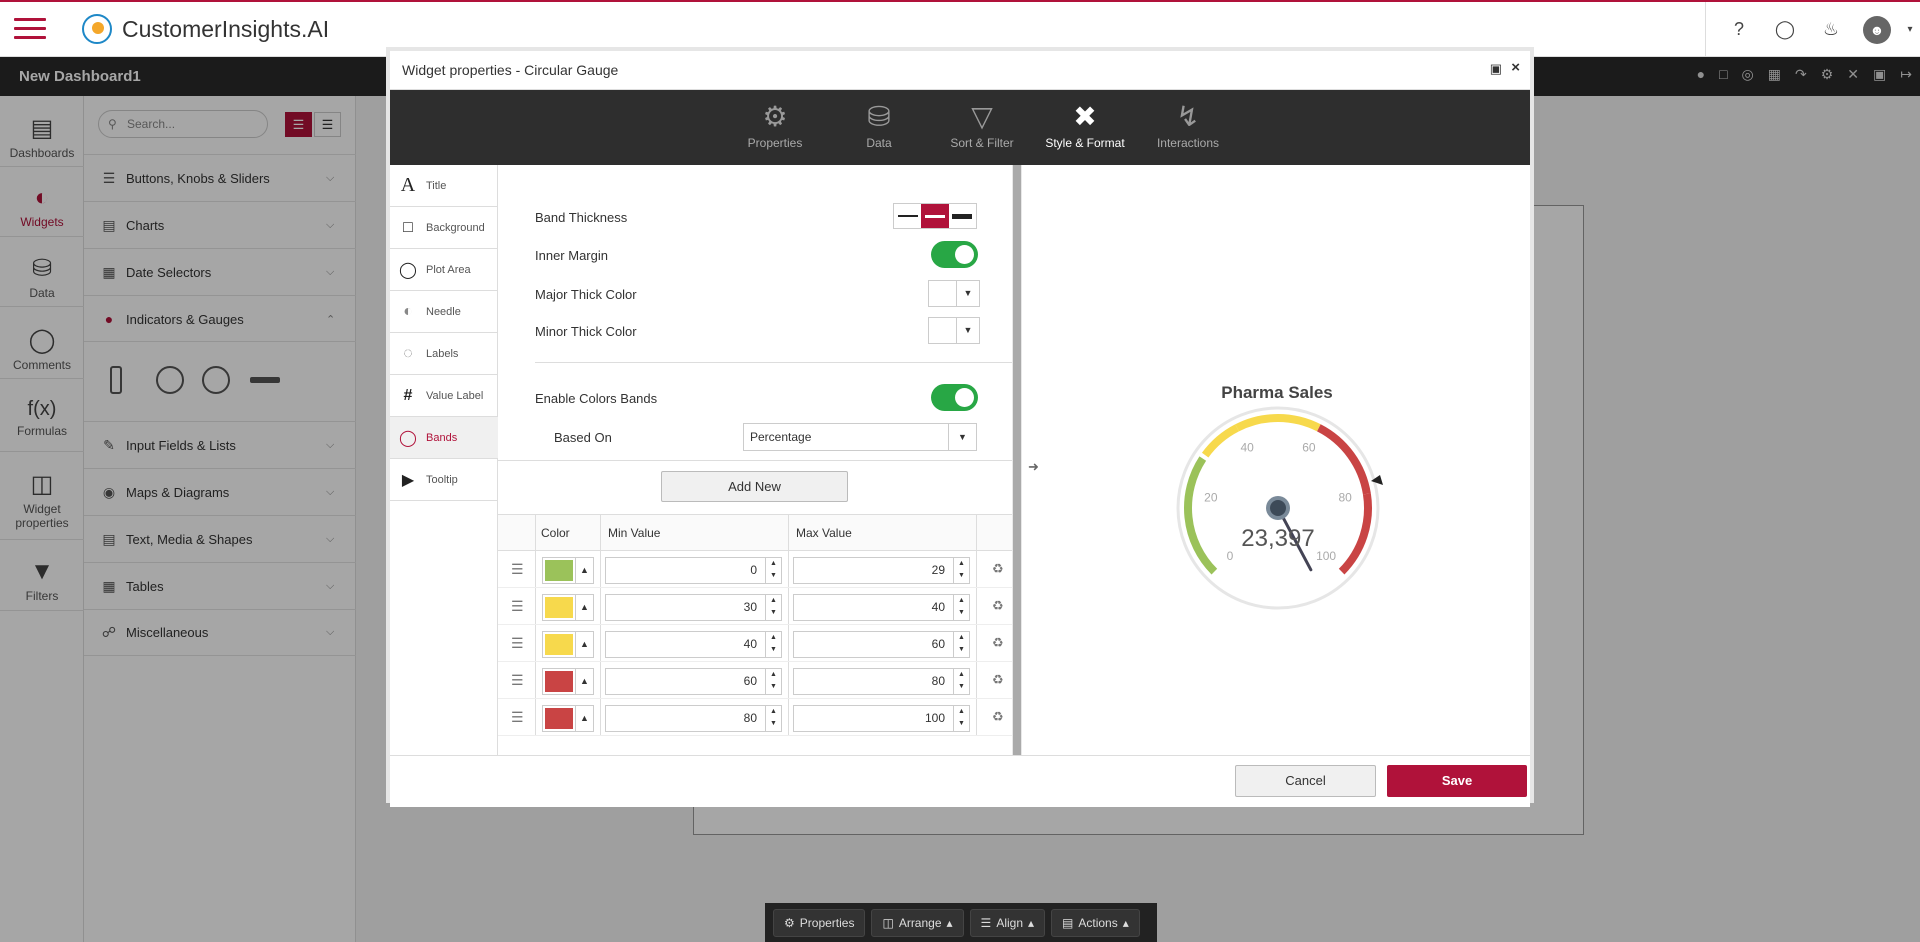 Image resolution: width=1920 pixels, height=942 pixels. What do you see at coordinates (1831, 29) in the screenshot?
I see `notification-bell-icon: ♨` at bounding box center [1831, 29].